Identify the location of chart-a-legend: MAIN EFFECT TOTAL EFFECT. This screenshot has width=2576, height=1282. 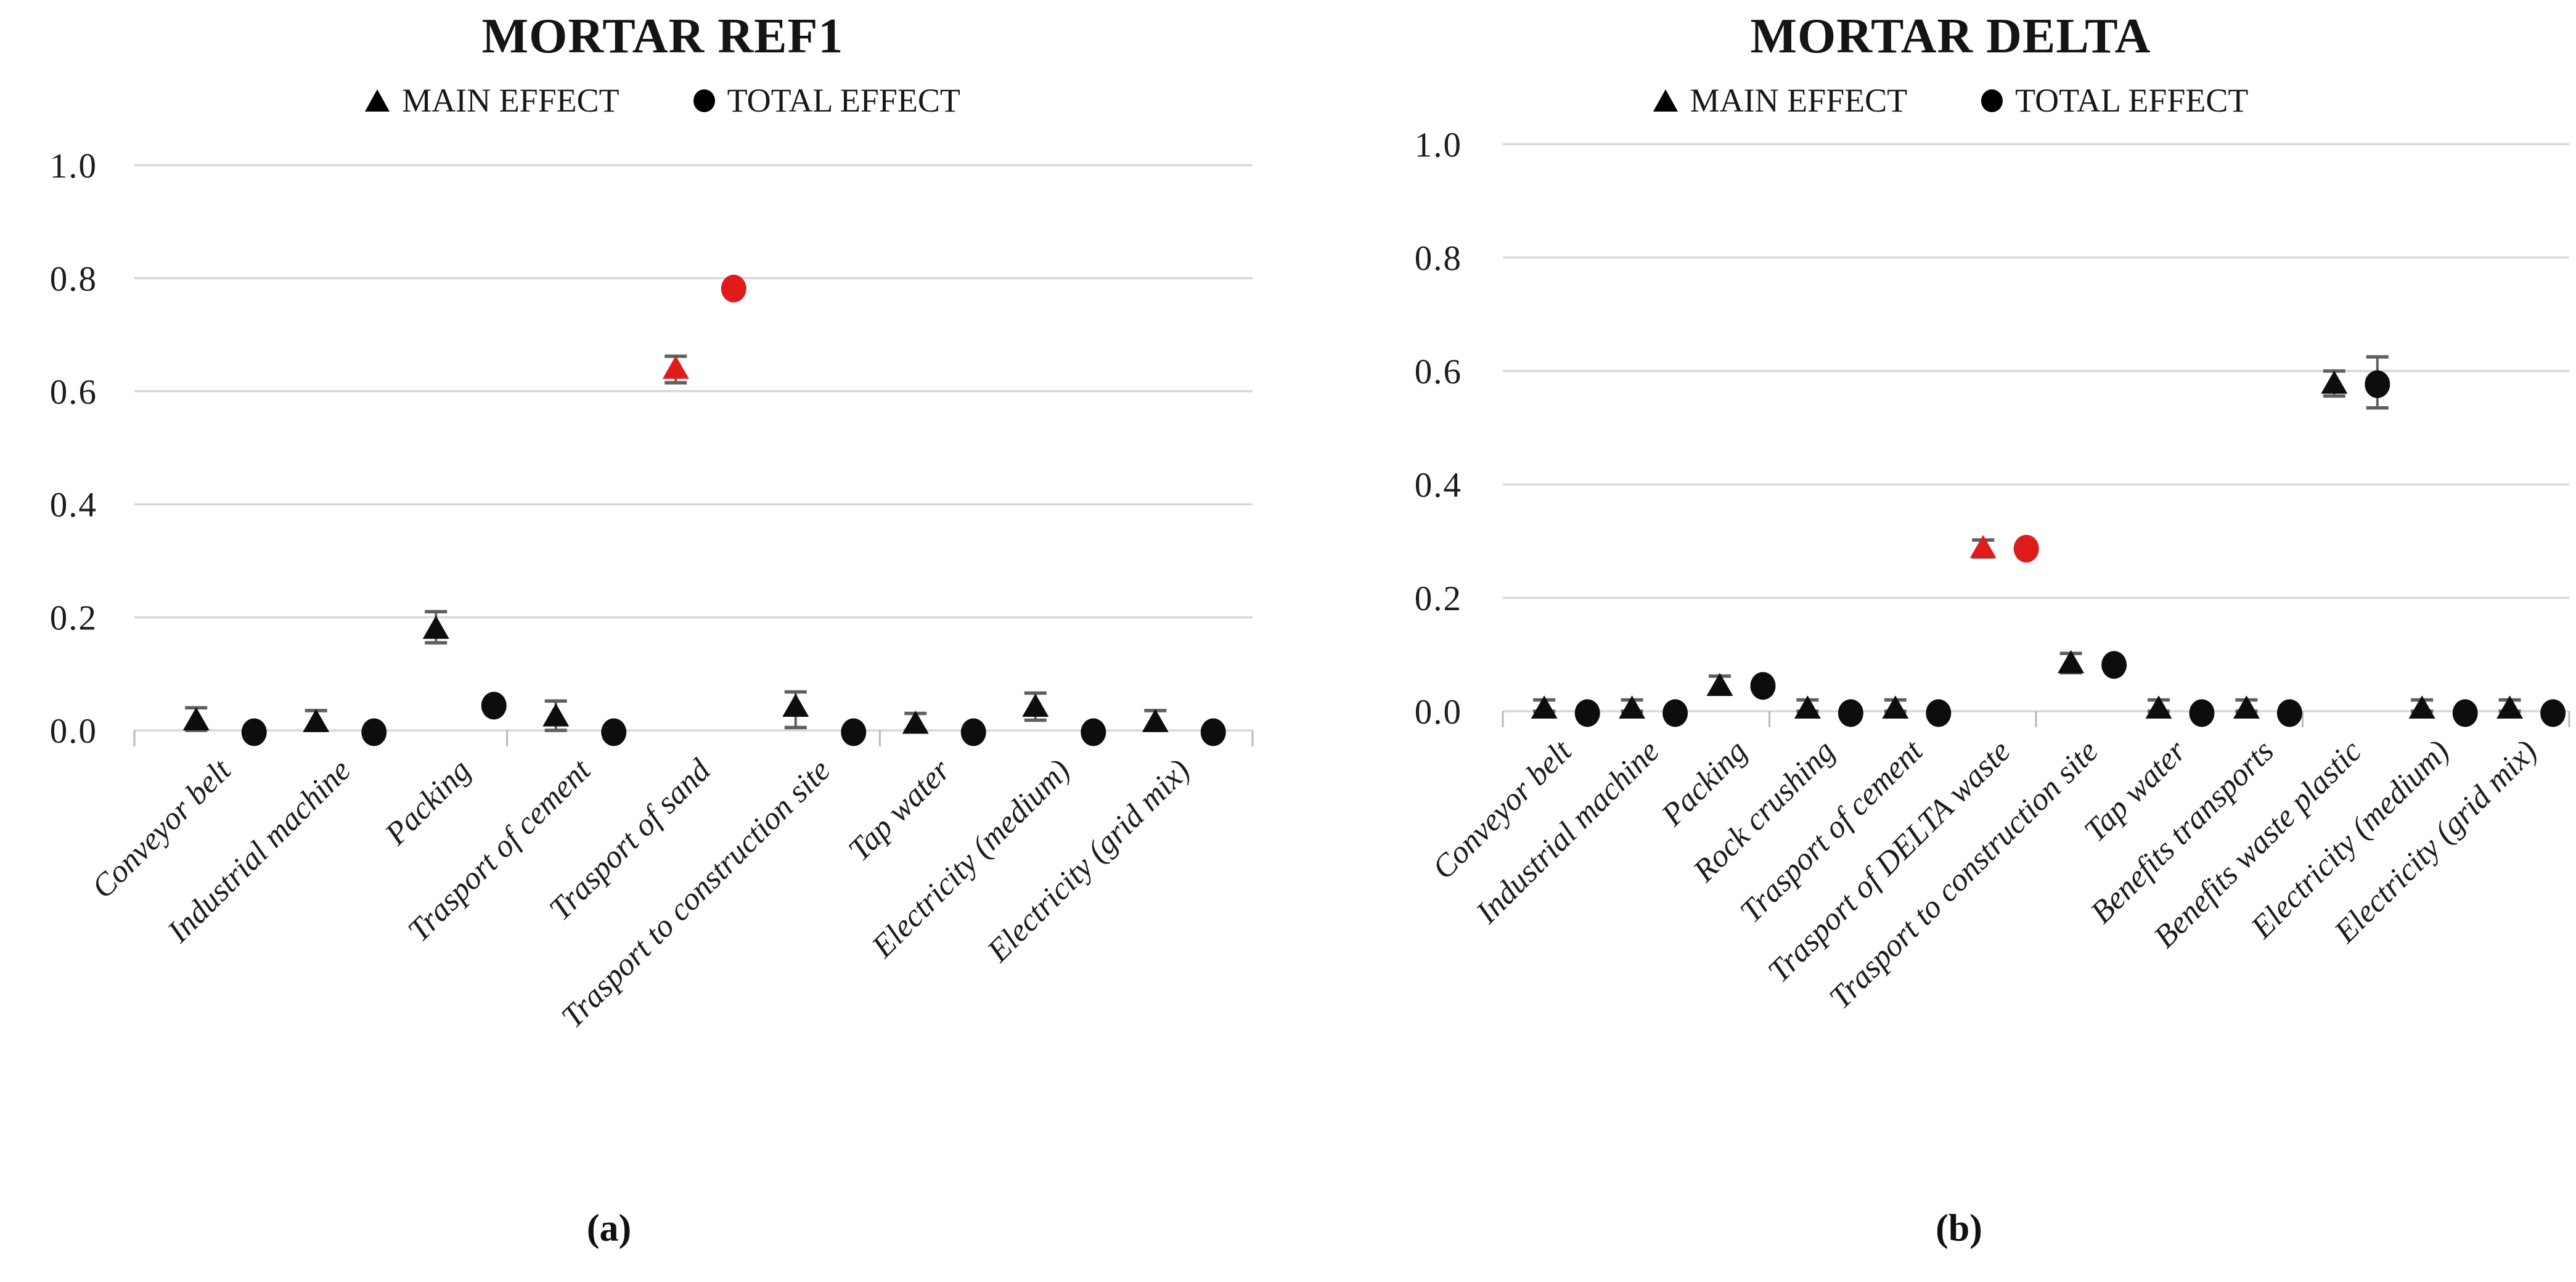
(662, 100).